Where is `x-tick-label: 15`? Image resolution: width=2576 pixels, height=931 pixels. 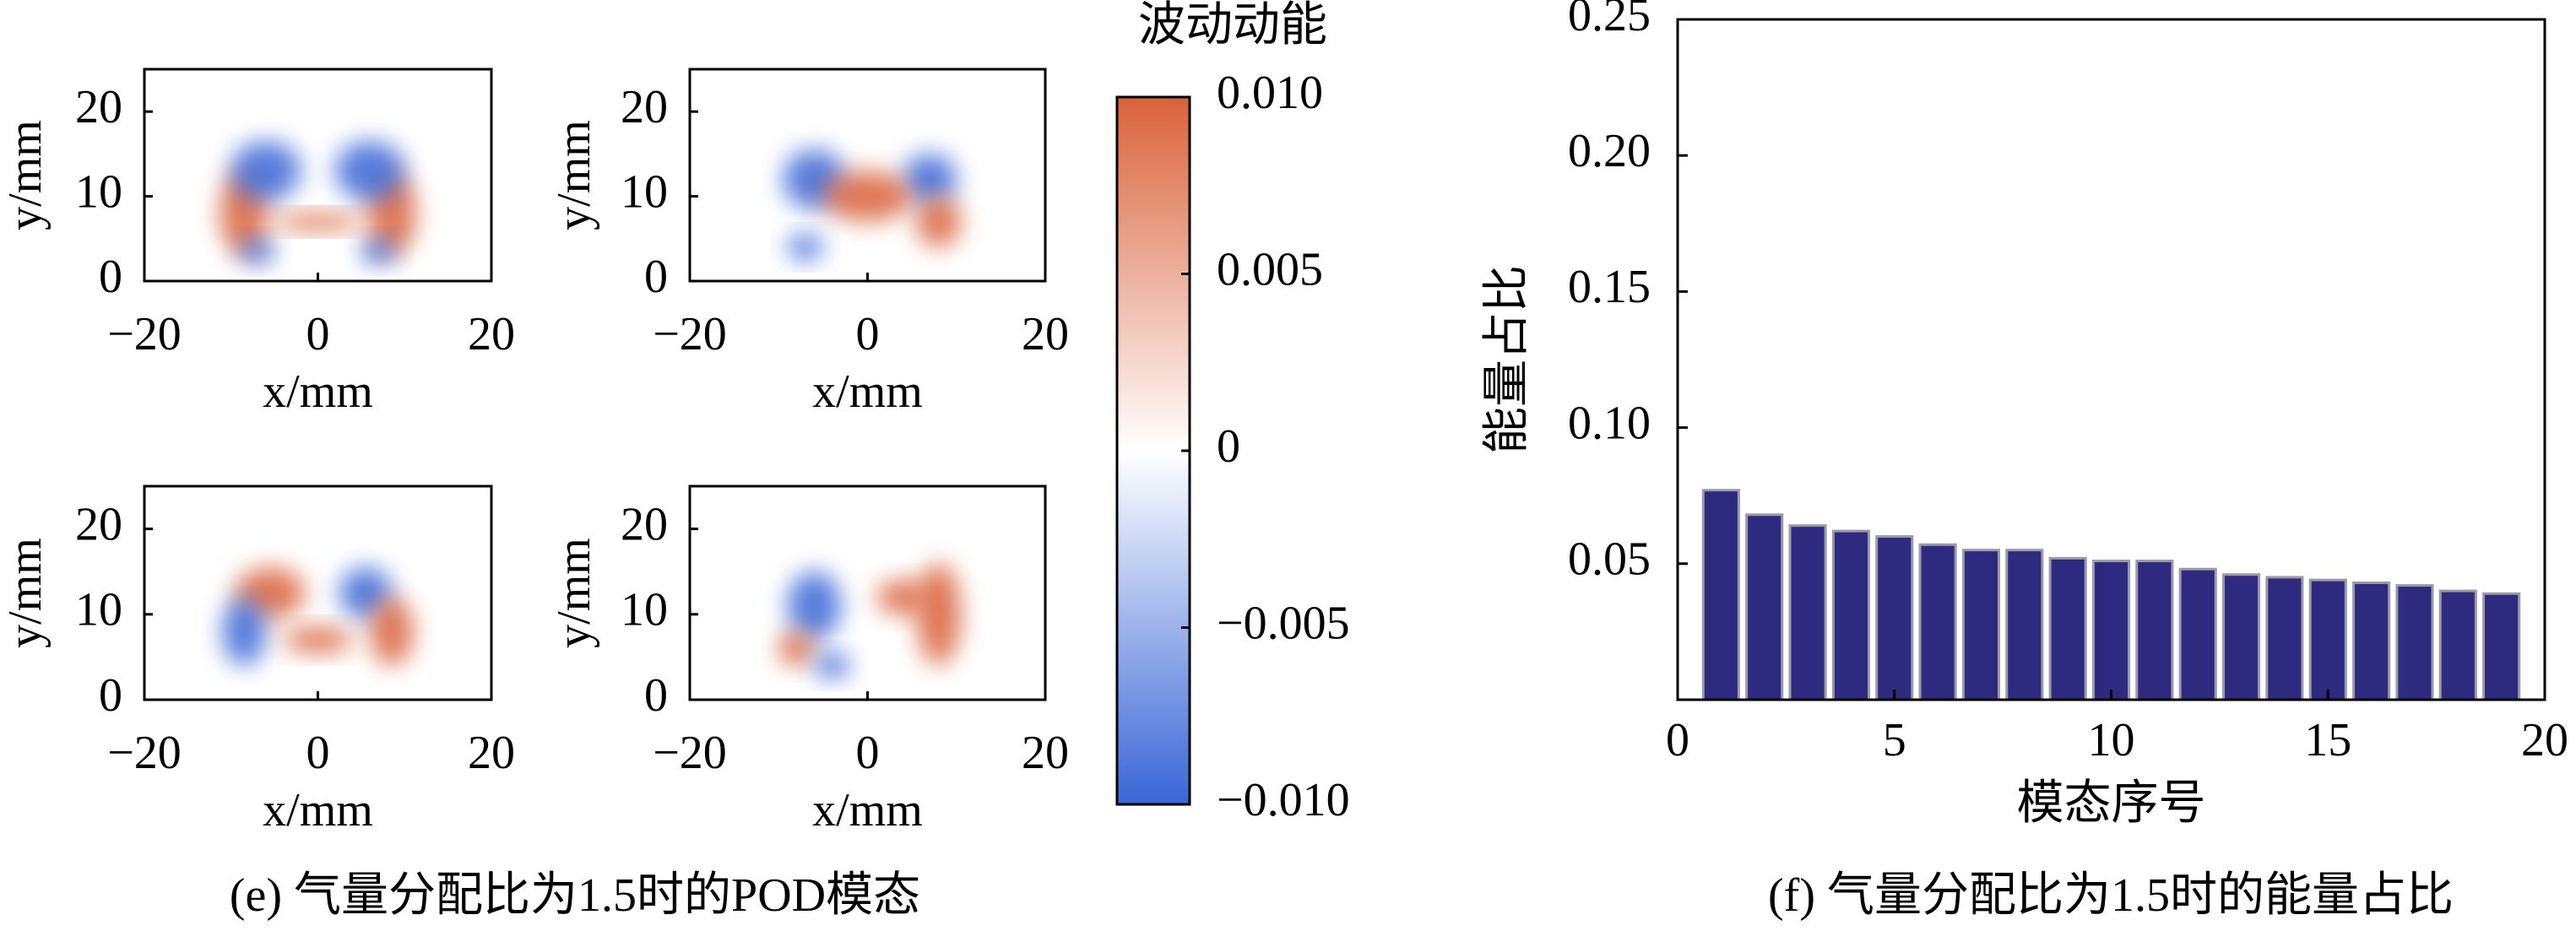 x-tick-label: 15 is located at coordinates (2328, 740).